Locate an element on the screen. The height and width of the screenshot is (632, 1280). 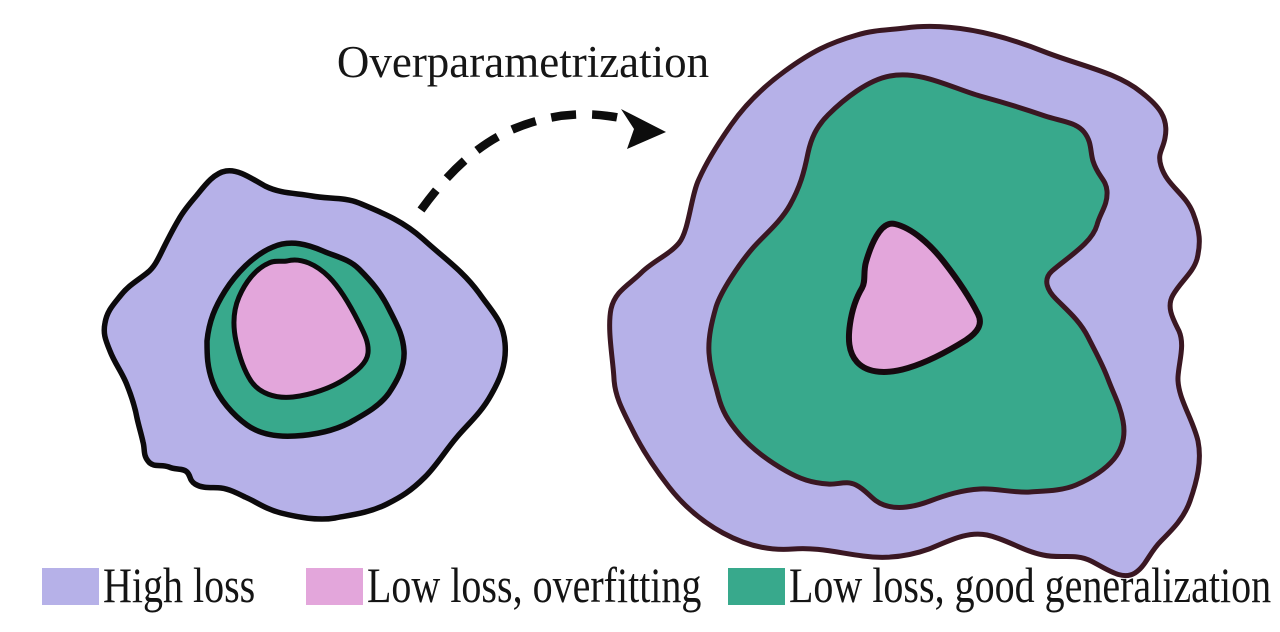
arrow-head-icon is located at coordinates (643, 129).